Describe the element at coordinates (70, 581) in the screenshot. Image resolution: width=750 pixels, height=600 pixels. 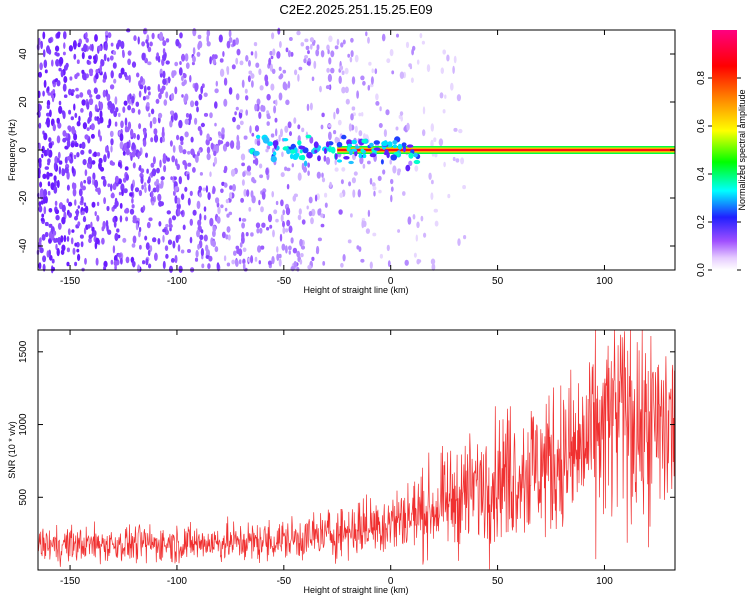
I see `x-tick-label: -150` at that location.